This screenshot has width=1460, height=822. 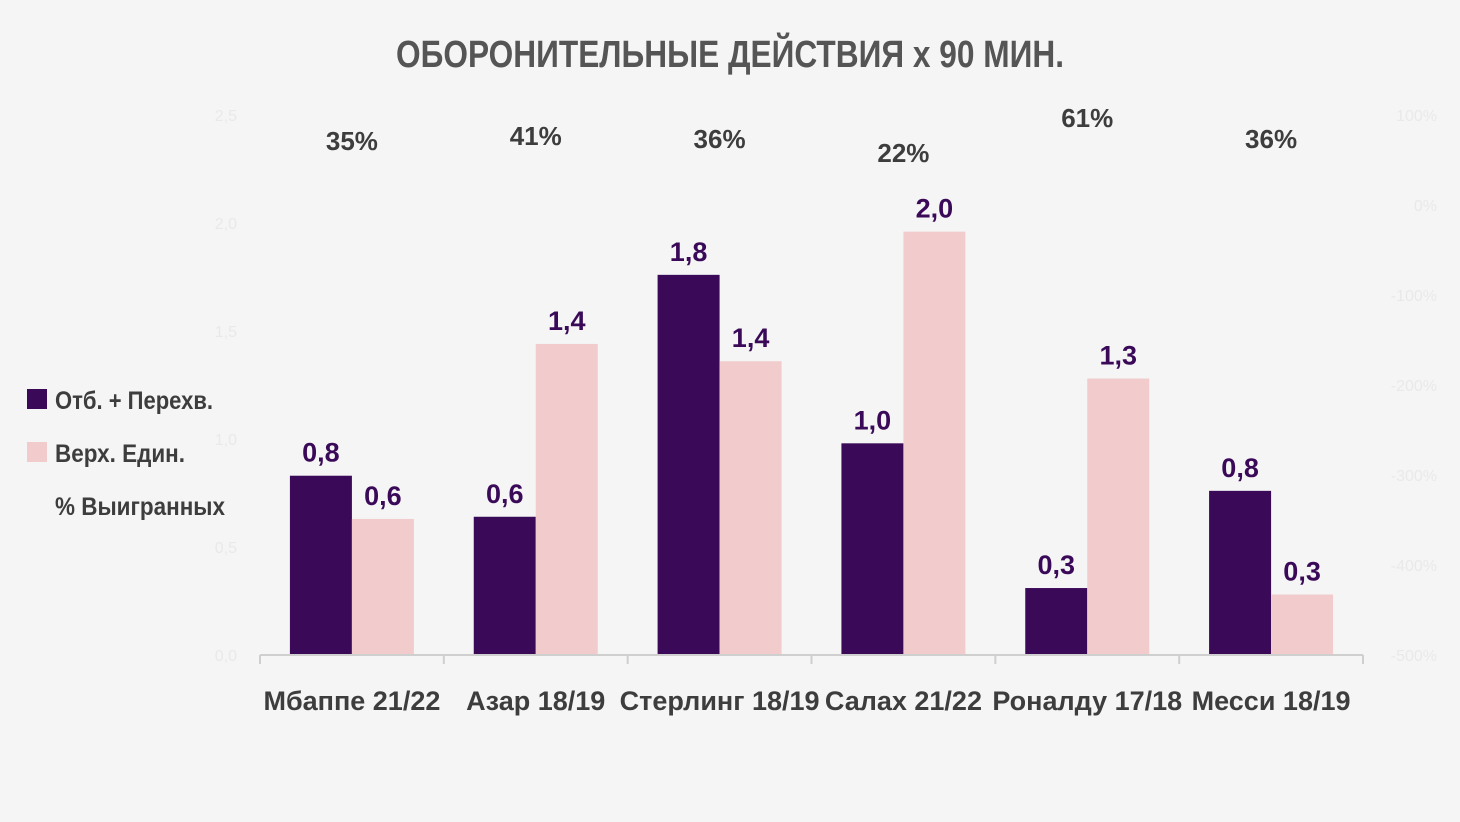 What do you see at coordinates (903, 701) in the screenshot?
I see `category-label: Салах 21/22` at bounding box center [903, 701].